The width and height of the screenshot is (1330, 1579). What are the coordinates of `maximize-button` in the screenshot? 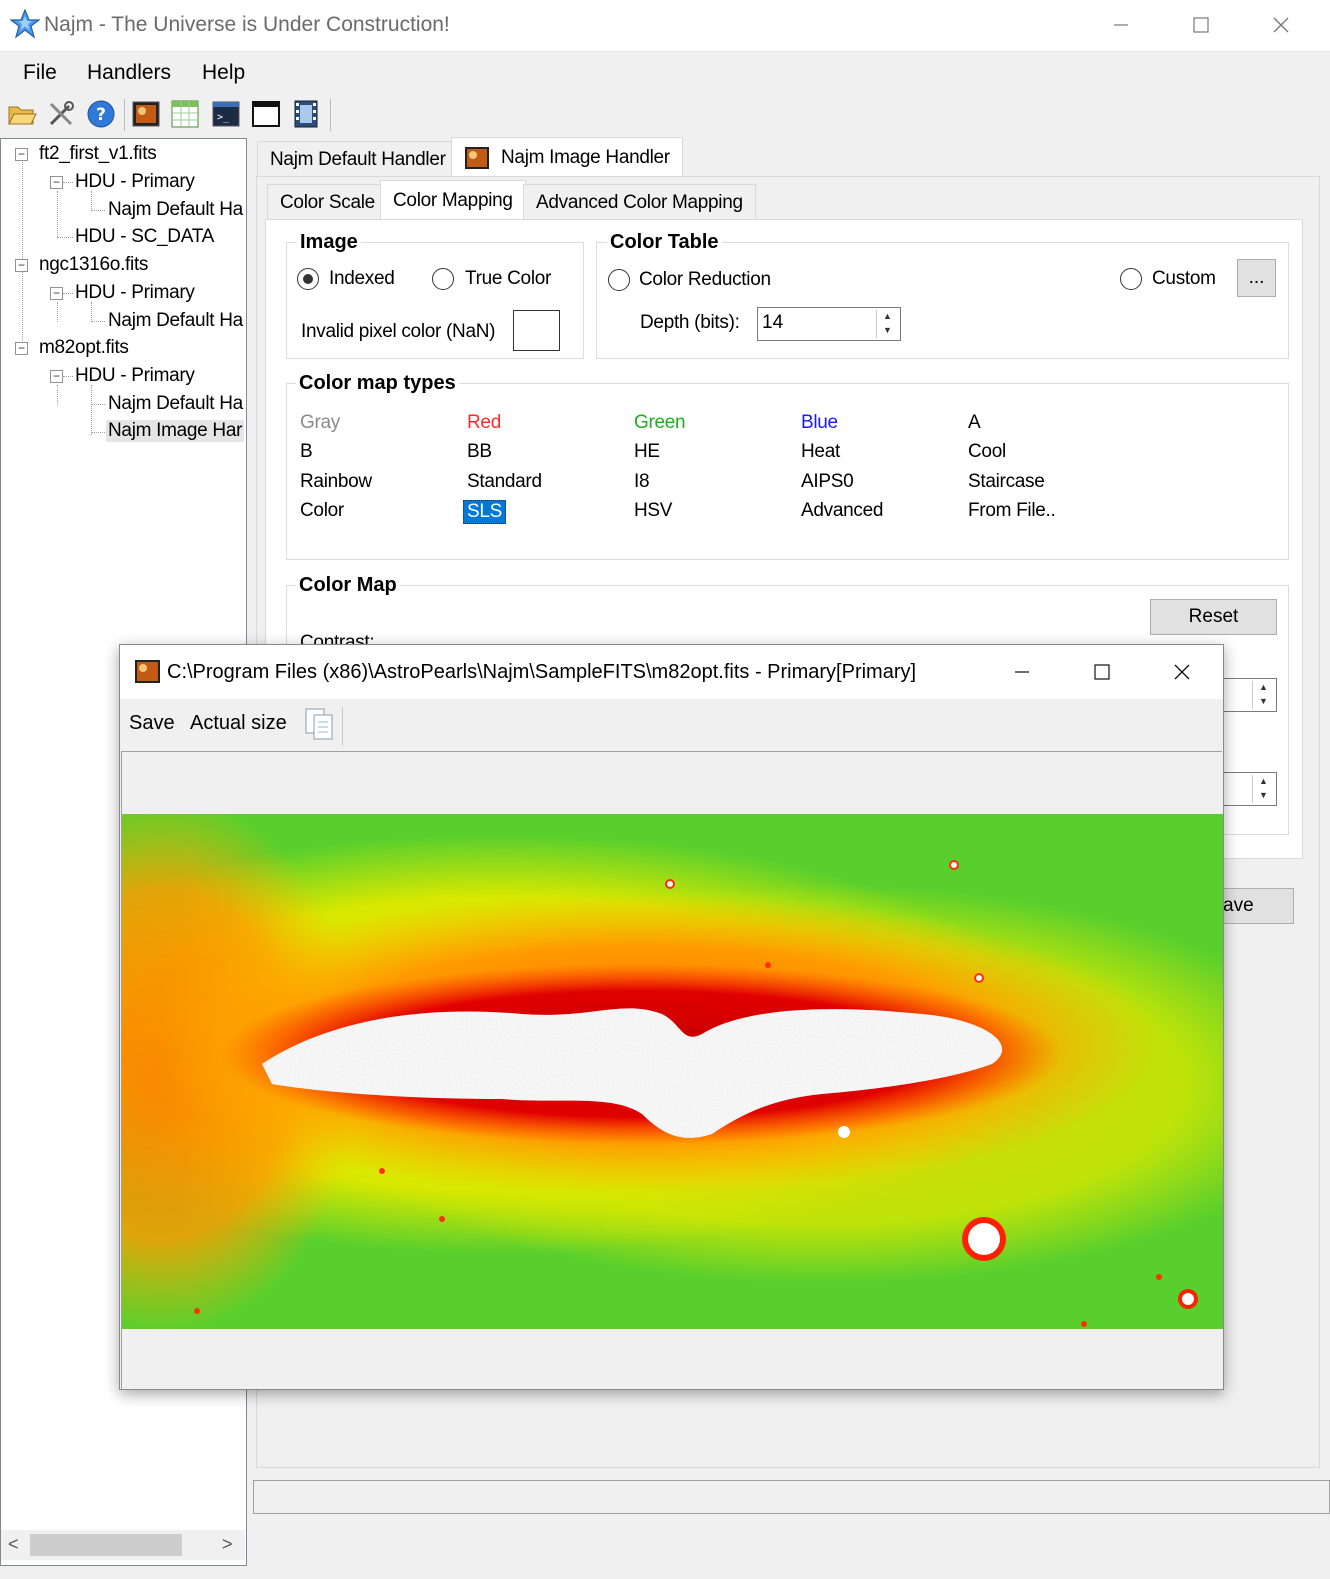 It's located at (1201, 25).